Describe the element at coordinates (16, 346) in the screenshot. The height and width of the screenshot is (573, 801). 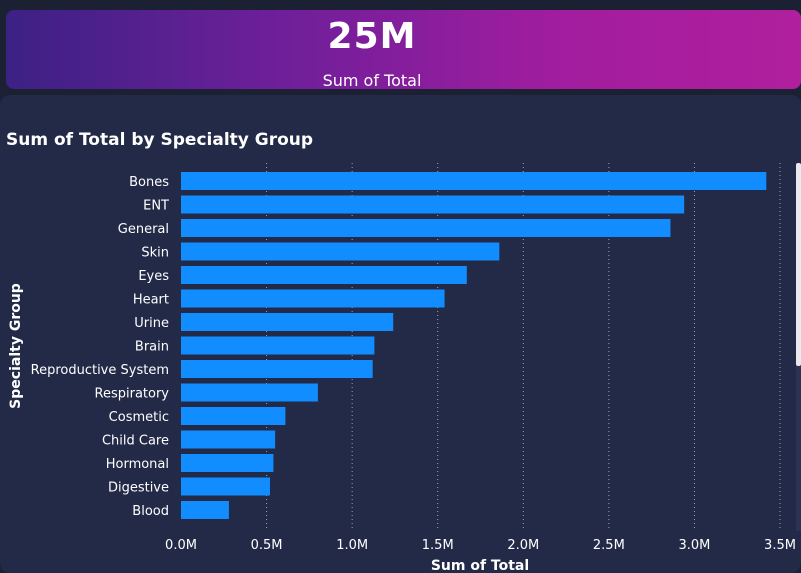
I see `y-axis-title: Specialty Group` at that location.